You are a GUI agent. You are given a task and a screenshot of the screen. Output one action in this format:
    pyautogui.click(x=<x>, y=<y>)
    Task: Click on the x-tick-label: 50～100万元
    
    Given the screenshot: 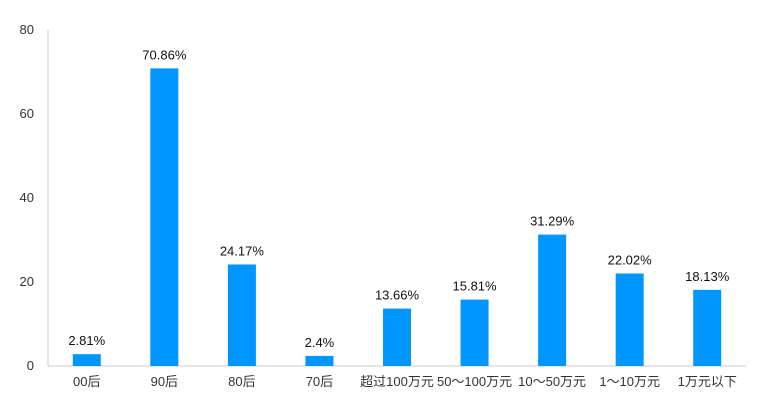 What is the action you would take?
    pyautogui.click(x=474, y=381)
    